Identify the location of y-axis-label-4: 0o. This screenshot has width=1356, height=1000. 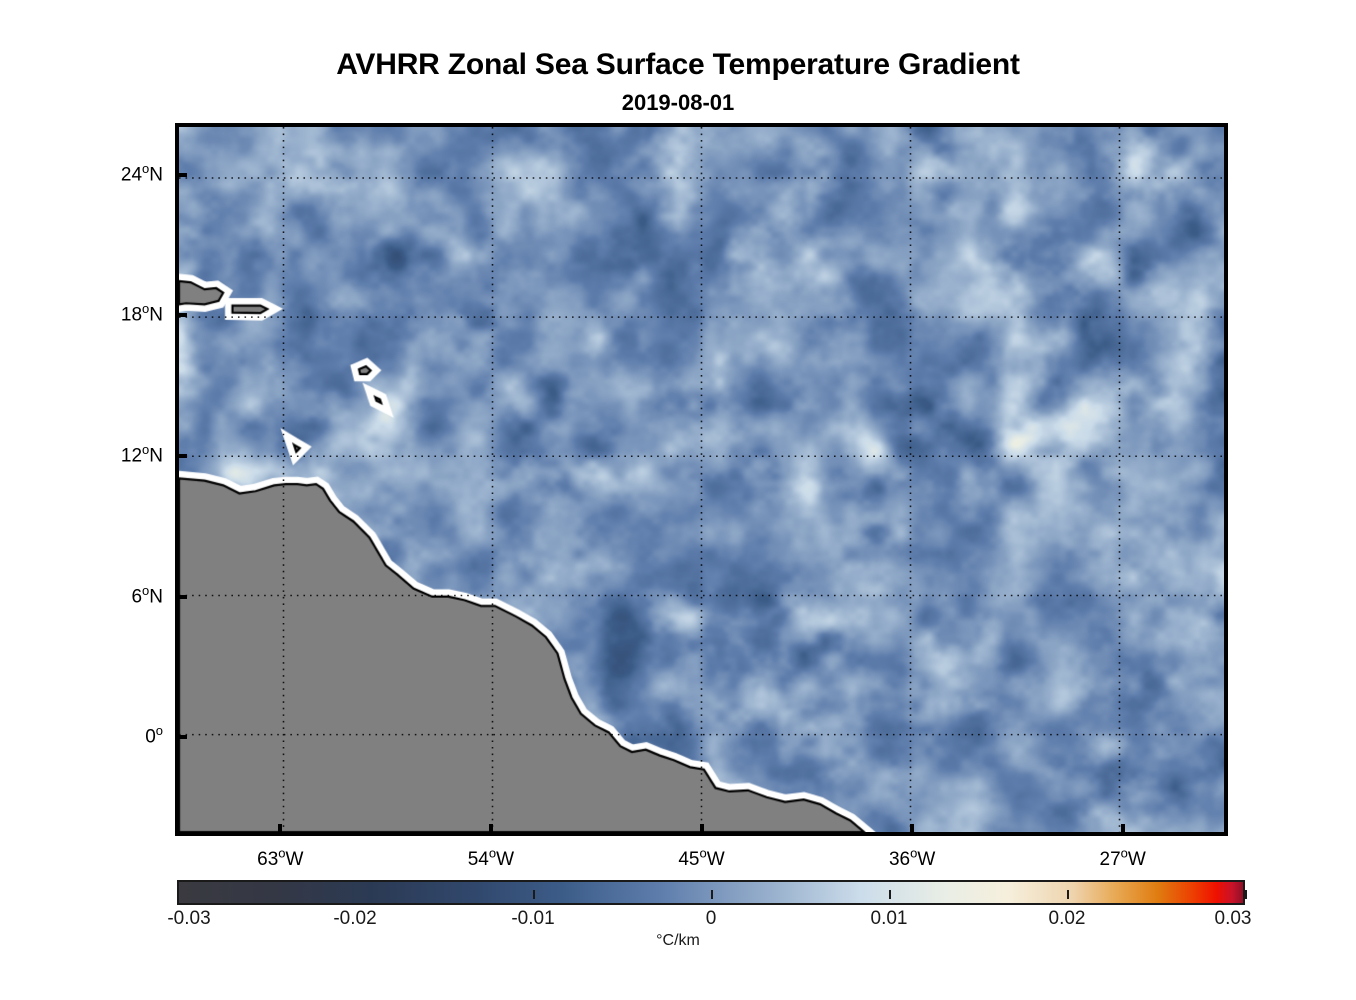
(154, 735).